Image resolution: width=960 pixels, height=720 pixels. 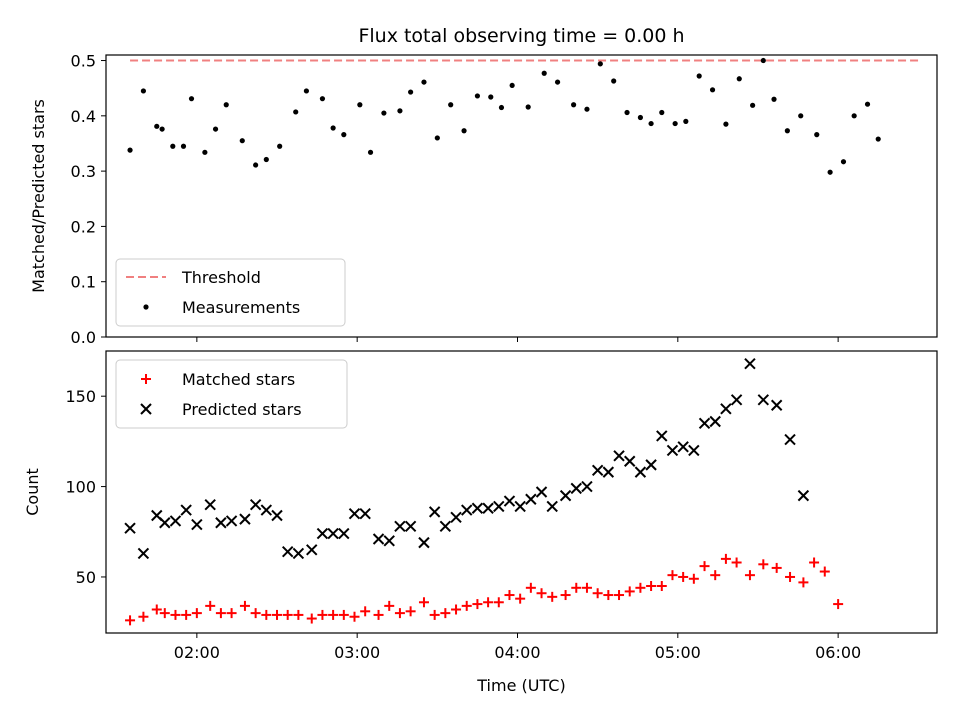 I want to click on predicted-legend-glyph, so click(x=146, y=409).